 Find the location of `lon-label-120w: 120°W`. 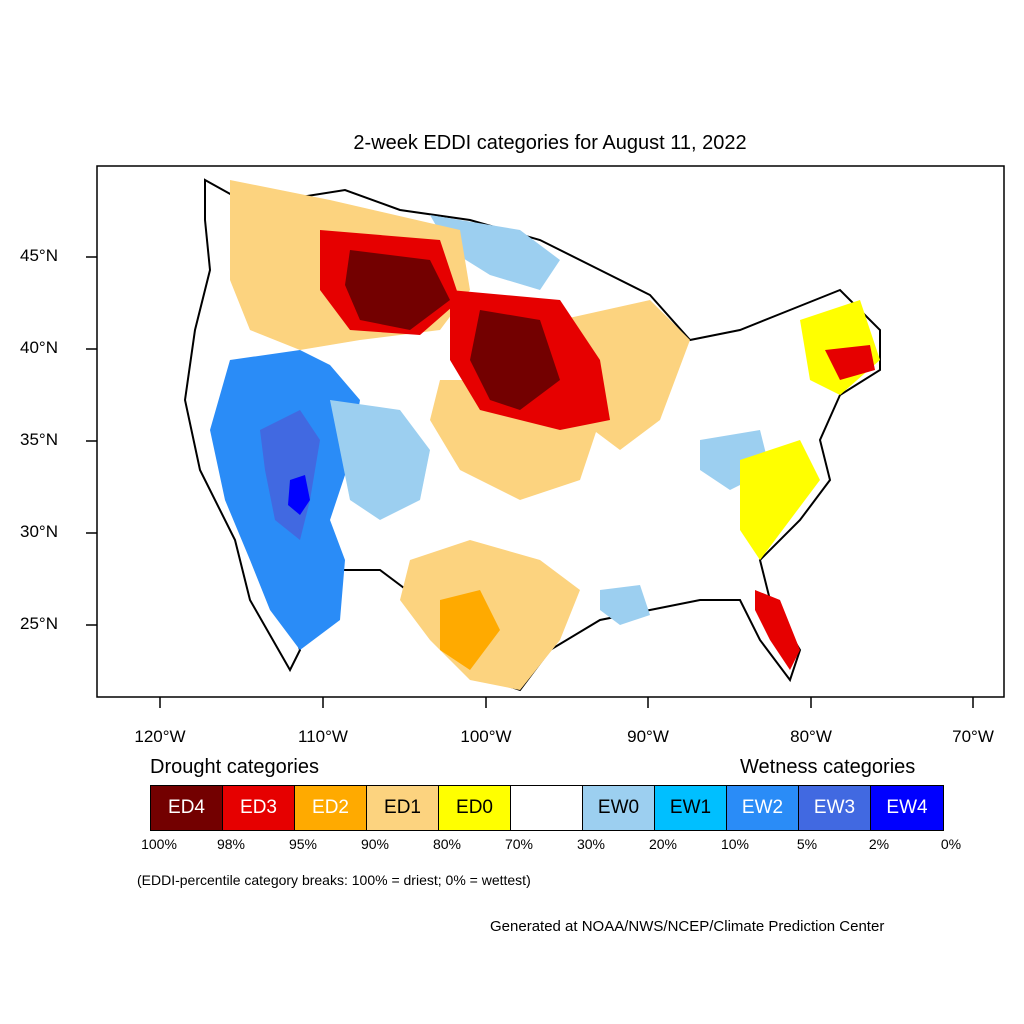

lon-label-120w: 120°W is located at coordinates (160, 736).